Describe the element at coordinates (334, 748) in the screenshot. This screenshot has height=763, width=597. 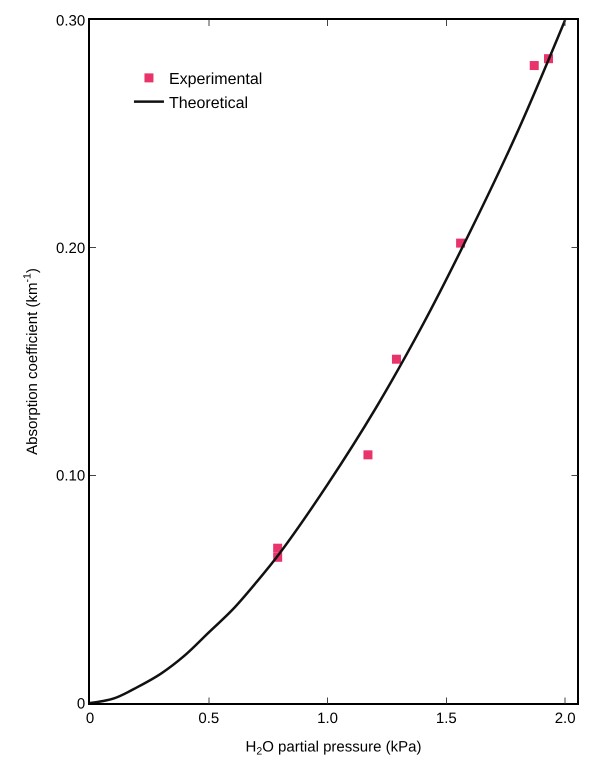
I see `x-axis-title: H$_{2}$O partial pressure (kPa)` at that location.